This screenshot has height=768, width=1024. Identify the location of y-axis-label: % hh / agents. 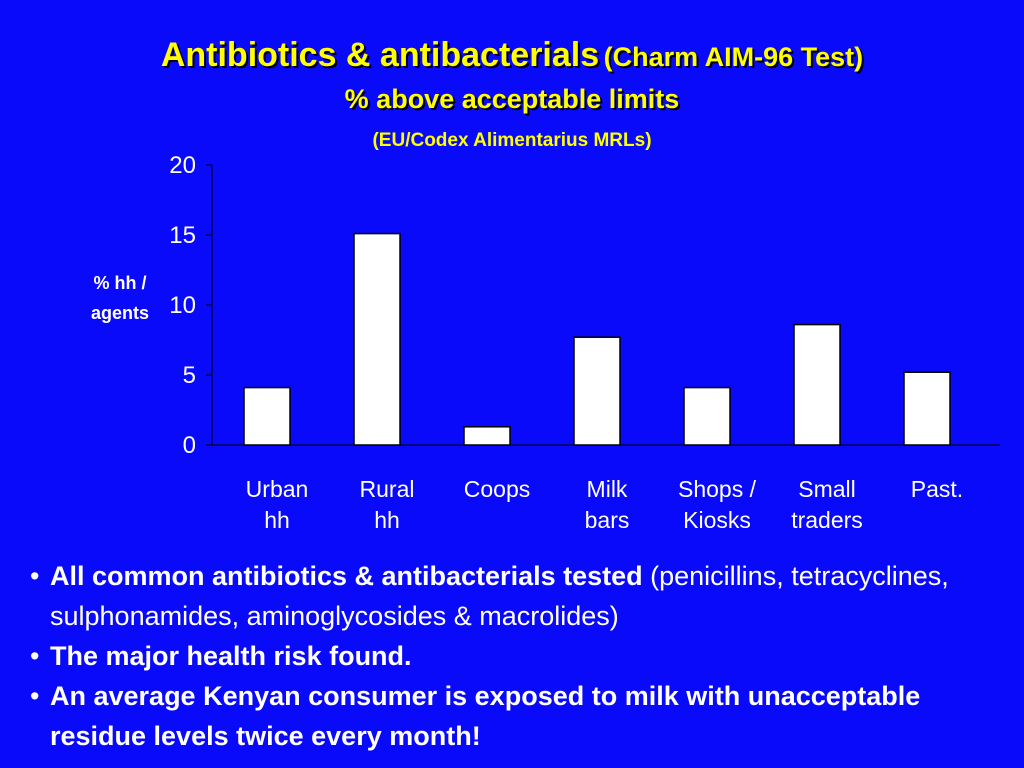
(120, 298).